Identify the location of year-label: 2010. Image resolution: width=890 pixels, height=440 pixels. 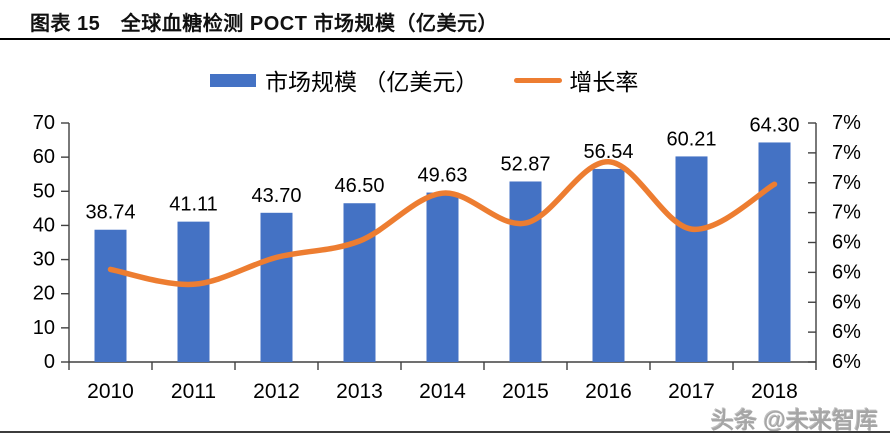
(110, 391).